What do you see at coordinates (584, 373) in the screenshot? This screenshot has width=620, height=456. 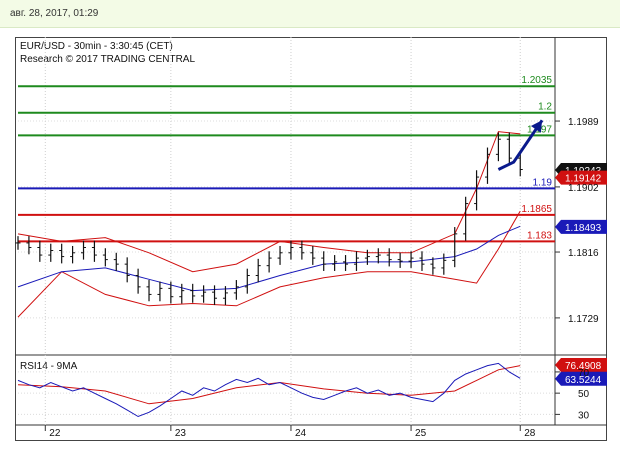 I see `rsi-tick-label: 70` at bounding box center [584, 373].